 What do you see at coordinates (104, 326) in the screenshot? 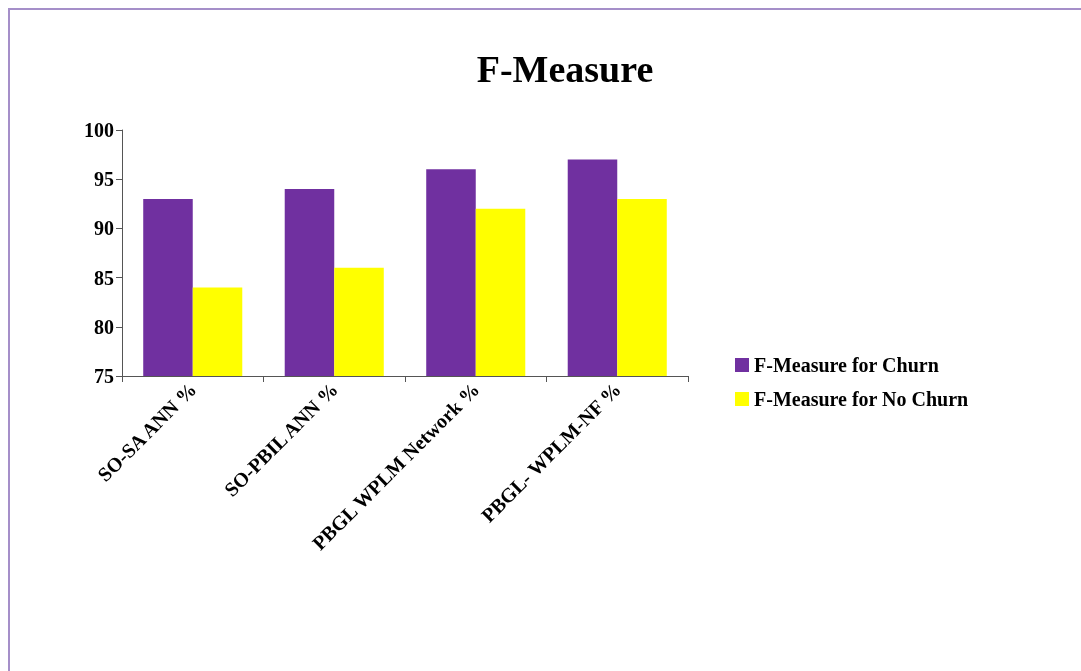
I see `y-tick-label: 80` at bounding box center [104, 326].